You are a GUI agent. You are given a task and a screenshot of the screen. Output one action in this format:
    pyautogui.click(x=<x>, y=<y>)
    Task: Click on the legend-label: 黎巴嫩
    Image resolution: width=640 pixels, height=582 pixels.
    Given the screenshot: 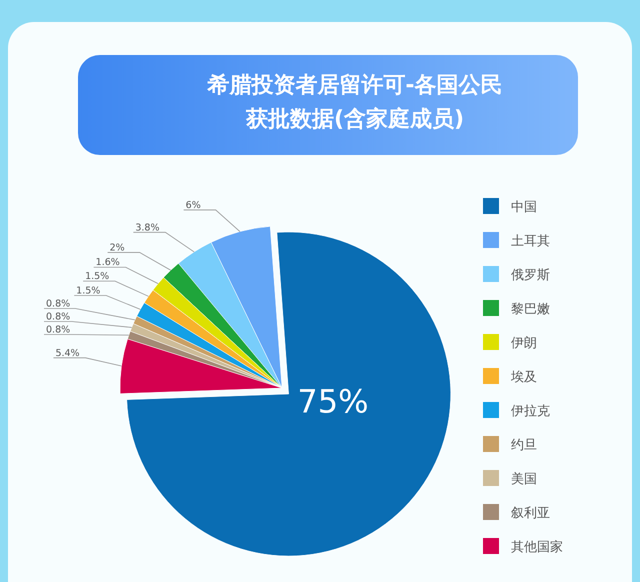 What is the action you would take?
    pyautogui.click(x=530, y=309)
    